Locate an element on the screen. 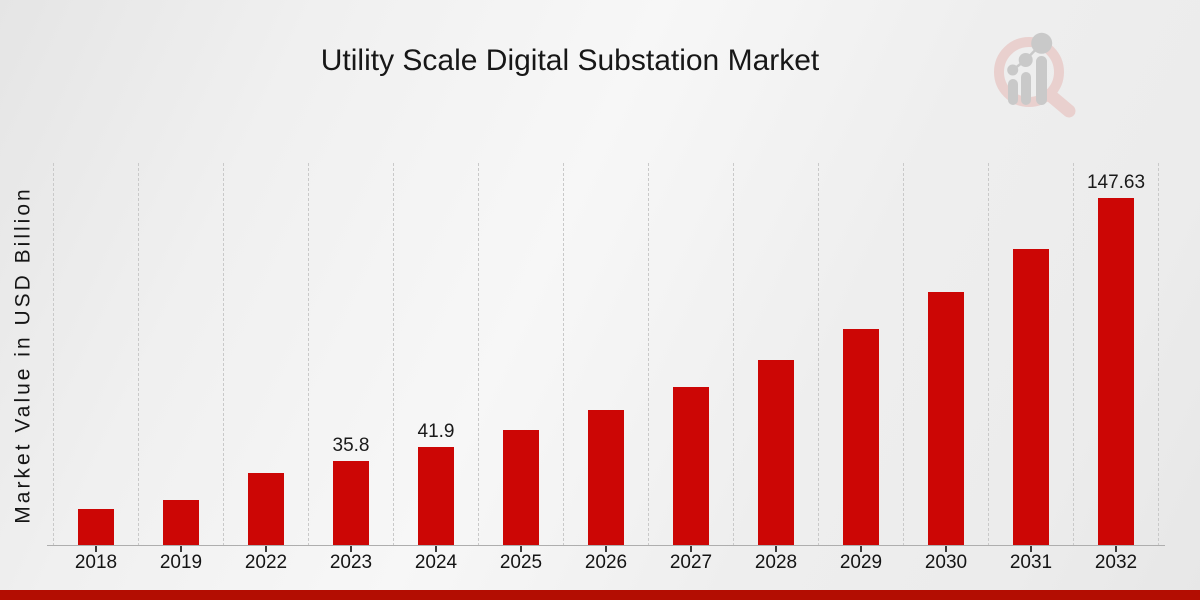 The width and height of the screenshot is (1200, 600). bar-2018 is located at coordinates (96, 527).